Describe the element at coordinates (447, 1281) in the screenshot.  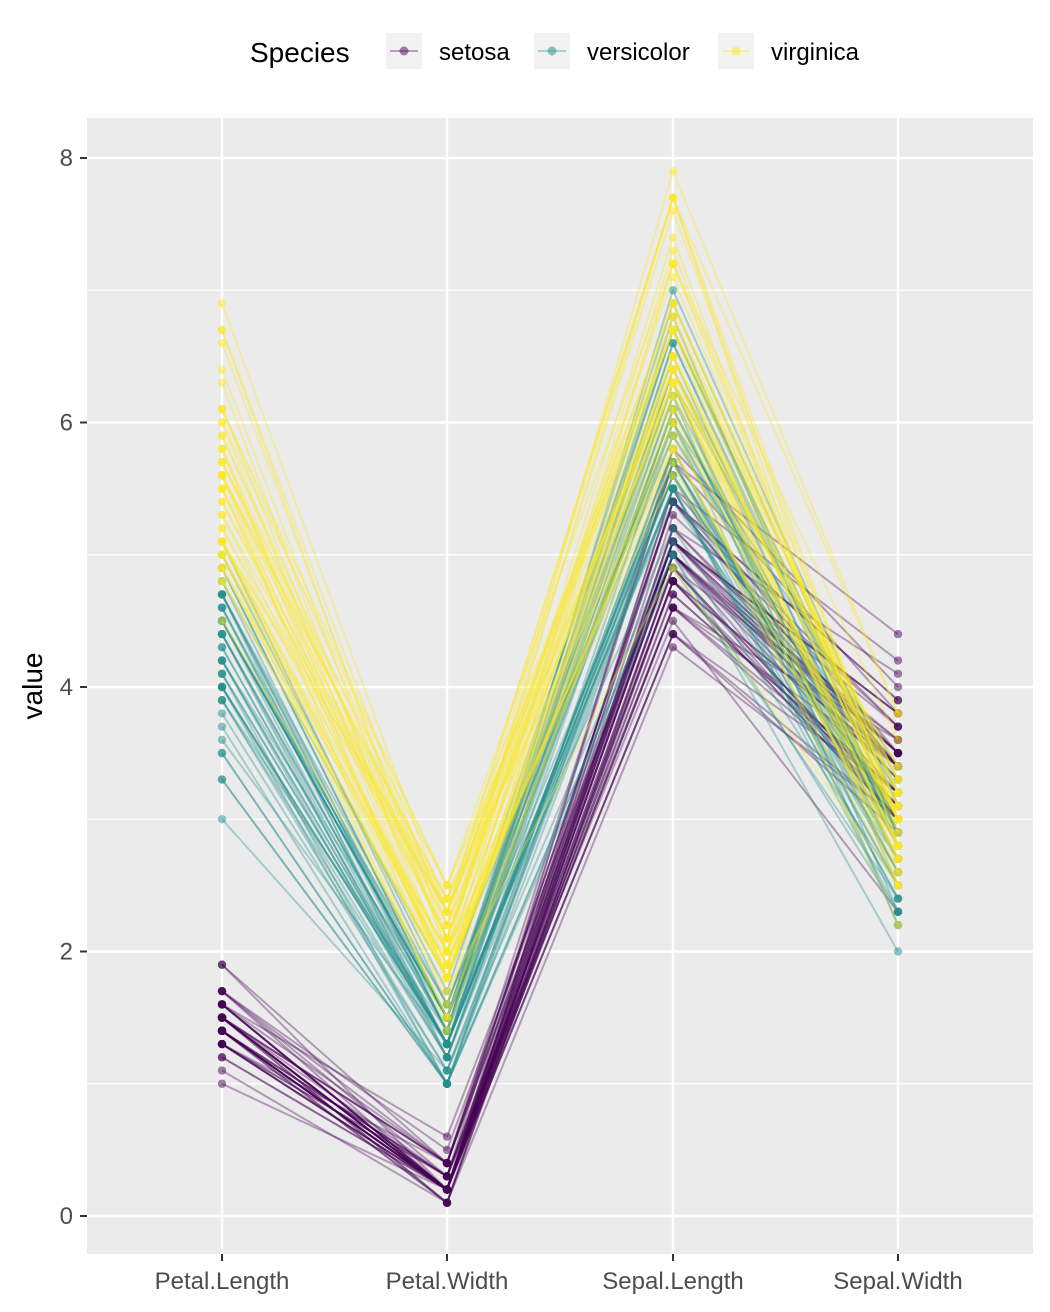
I see `x-tick-label: Petal.Width` at that location.